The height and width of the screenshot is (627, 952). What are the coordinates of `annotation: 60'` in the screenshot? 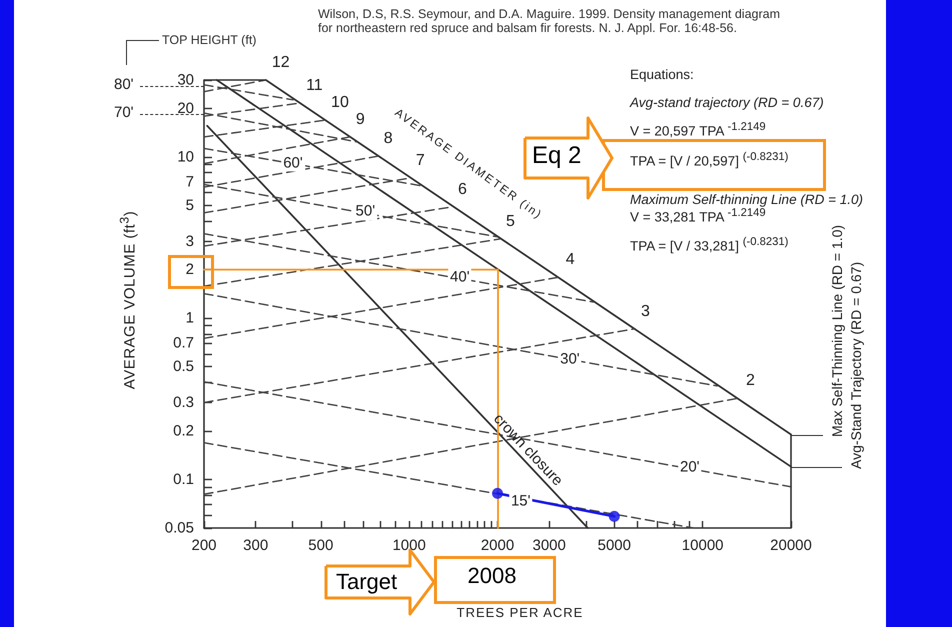 It's located at (293, 163).